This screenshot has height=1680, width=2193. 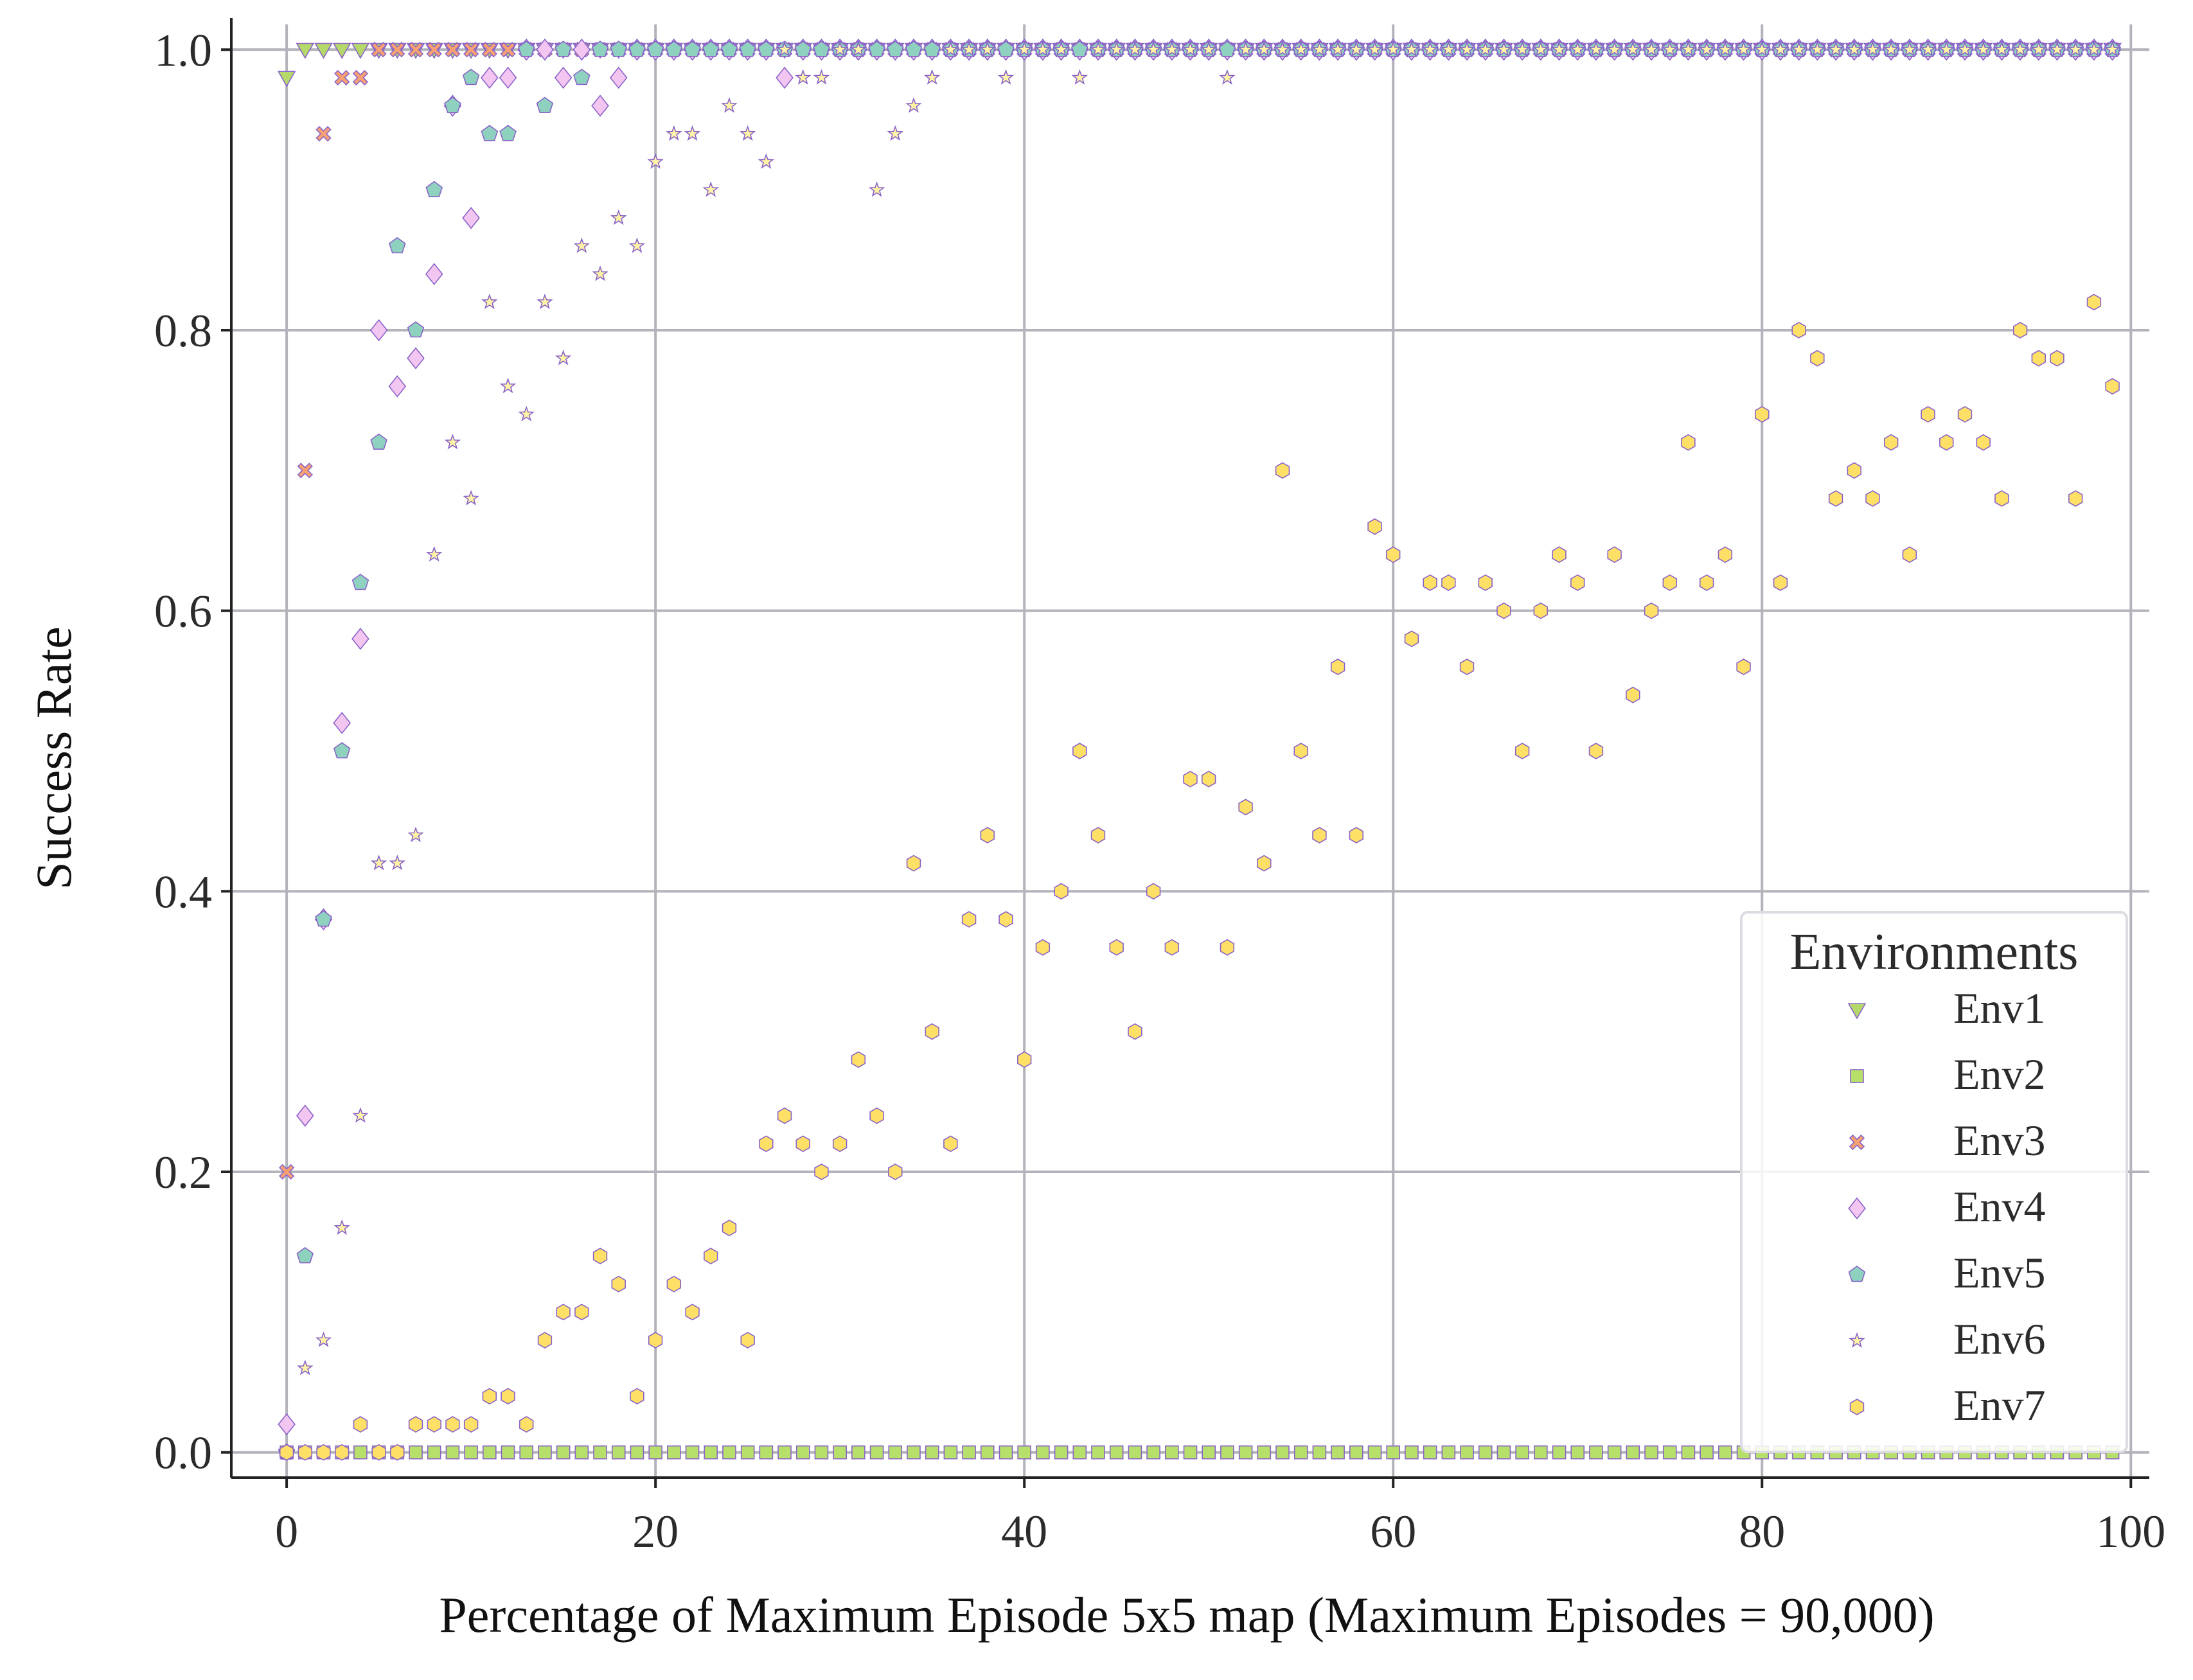 I want to click on y-tick-label: 0.4, so click(x=183, y=891).